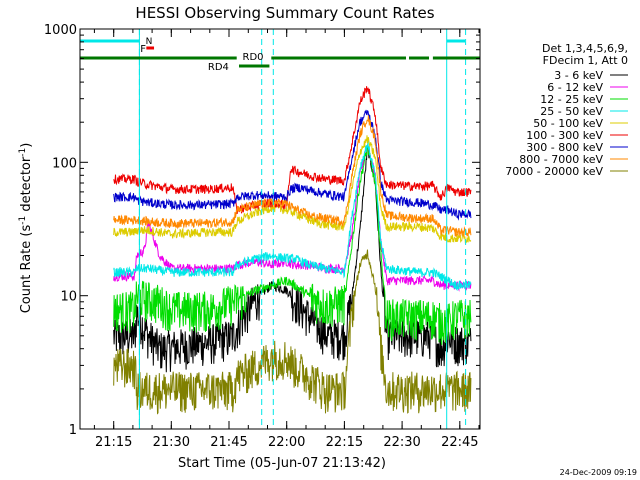  I want to click on attenuator-label-n: N, so click(149, 42).